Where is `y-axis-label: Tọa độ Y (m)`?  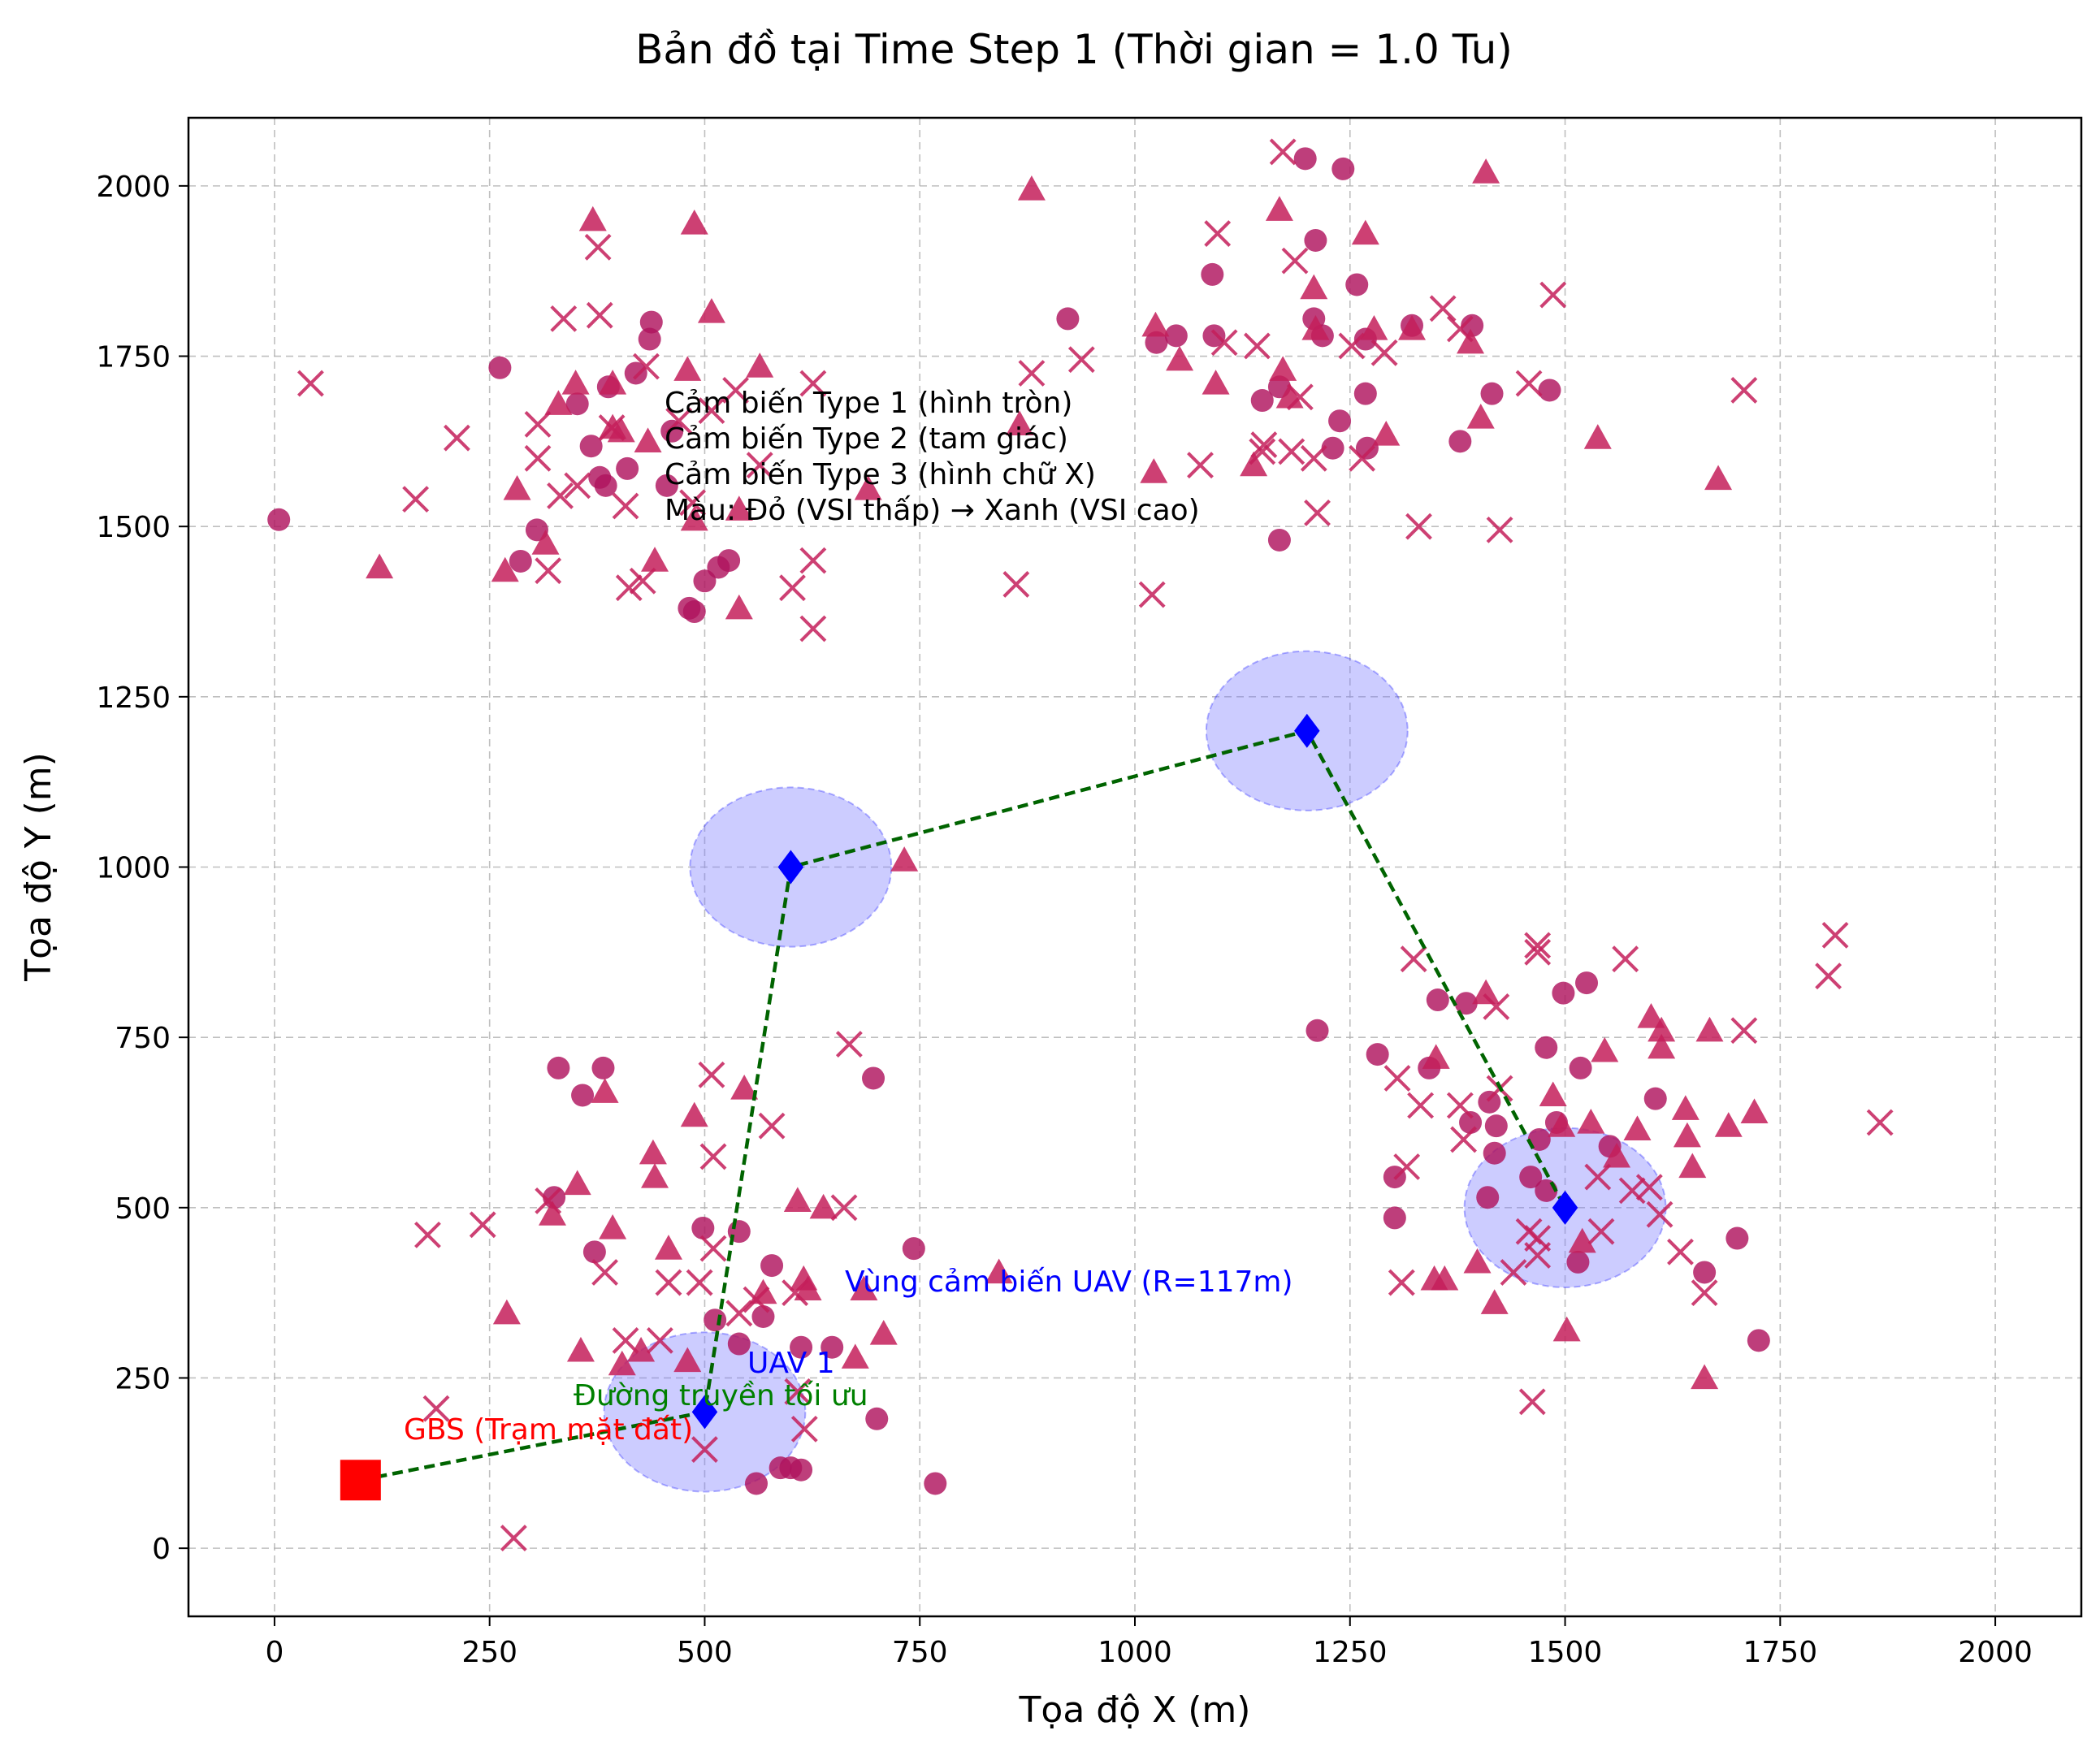 y-axis-label: Tọa độ Y (m) is located at coordinates (38, 867).